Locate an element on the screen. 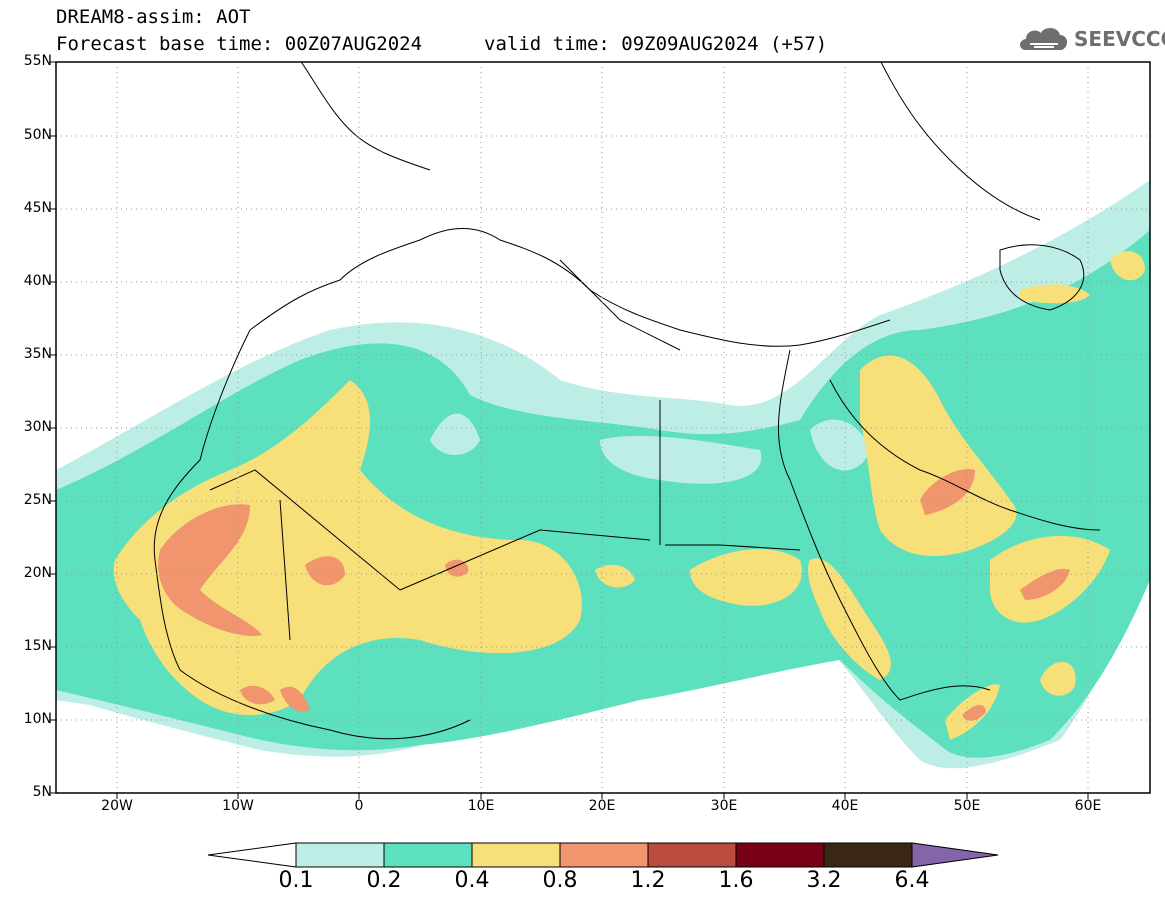 This screenshot has height=905, width=1165. lat-label-5n: 5N is located at coordinates (42, 792).